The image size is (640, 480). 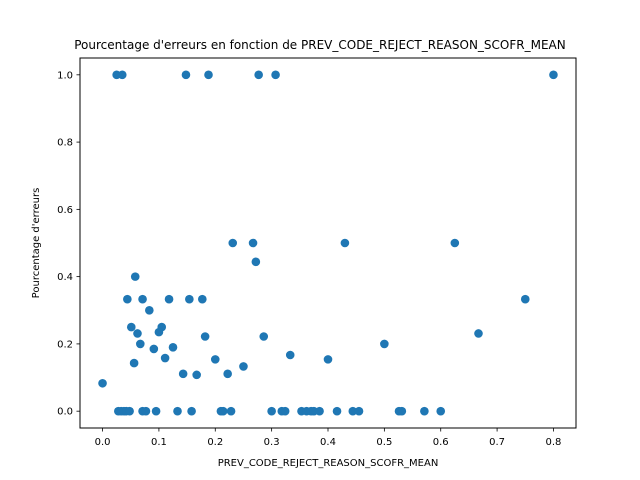 What do you see at coordinates (65, 210) in the screenshot?
I see `y-tick-label: 0.6` at bounding box center [65, 210].